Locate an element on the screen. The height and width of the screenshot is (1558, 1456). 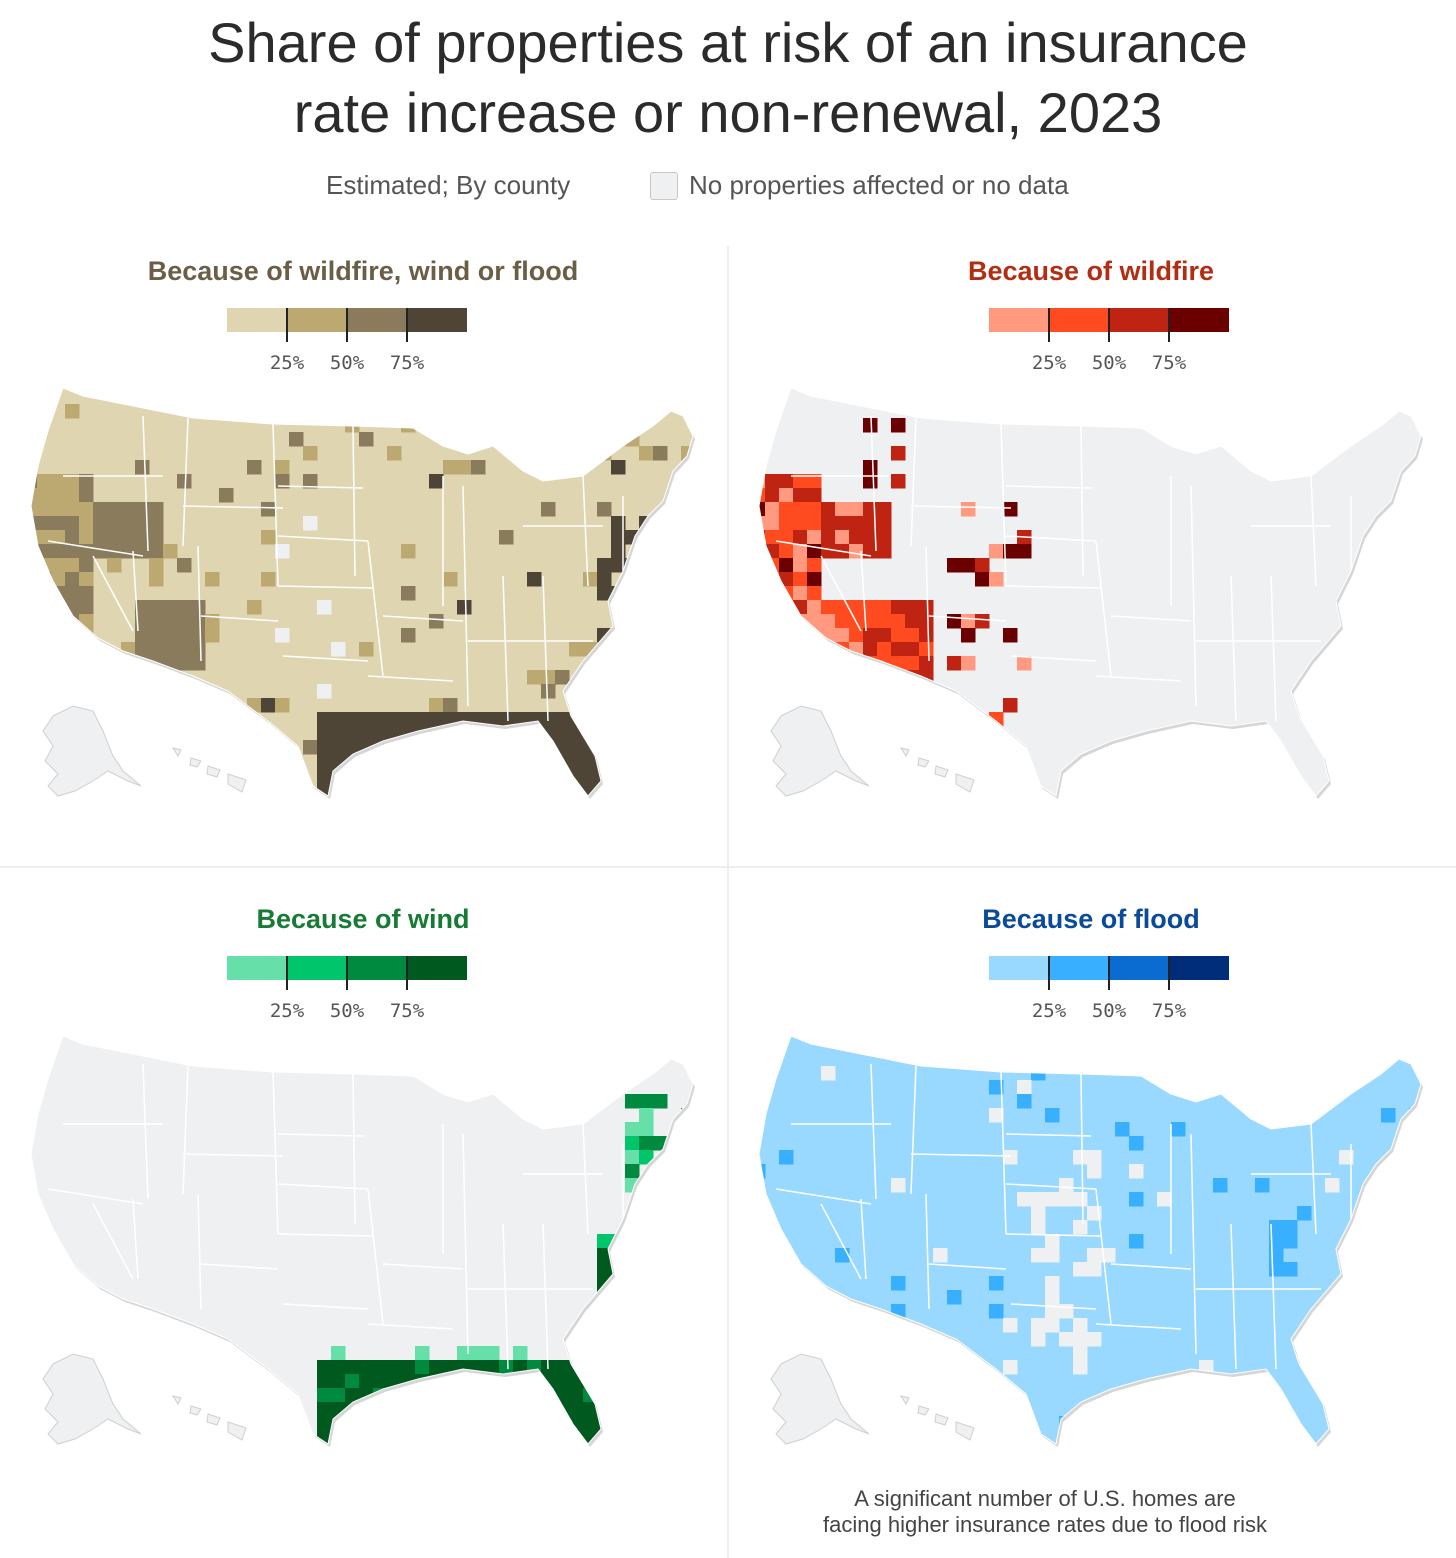
title-line-2: rate increase or non-renewal, 2023 is located at coordinates (728, 112).